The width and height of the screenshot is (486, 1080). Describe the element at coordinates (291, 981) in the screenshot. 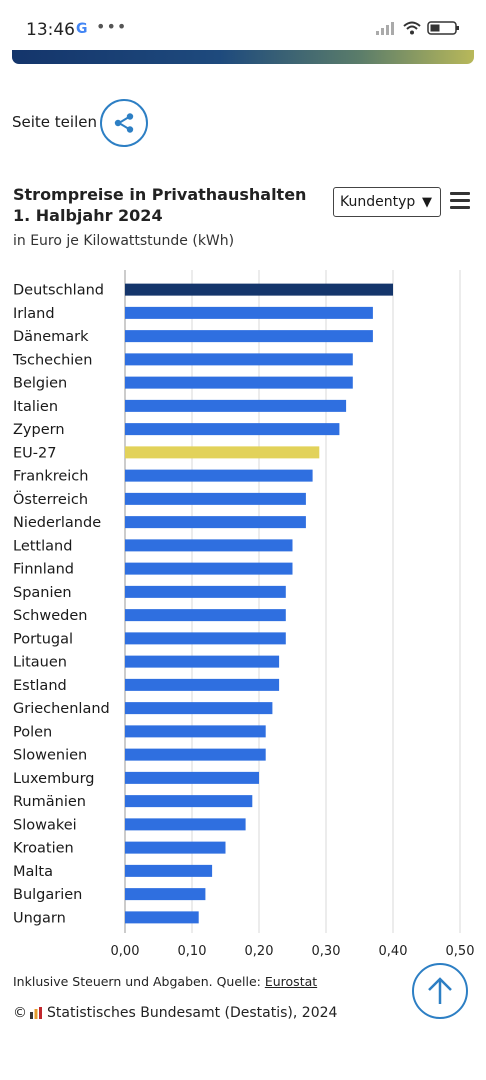

I see `eurostat-link: Eurostat` at that location.